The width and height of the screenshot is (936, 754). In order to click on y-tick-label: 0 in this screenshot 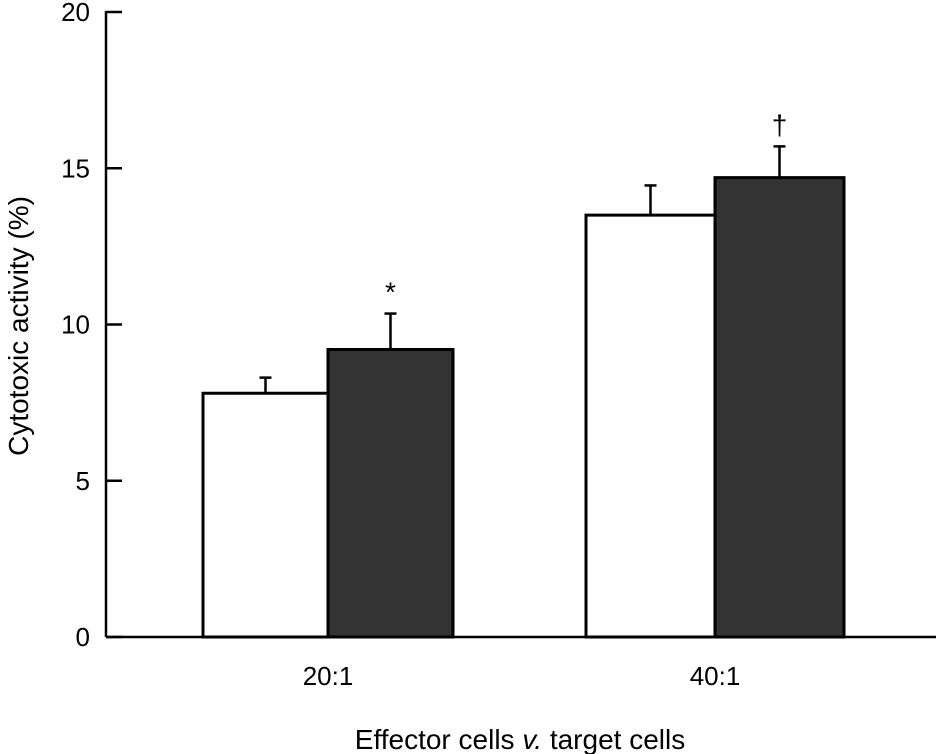, I will do `click(83, 637)`.